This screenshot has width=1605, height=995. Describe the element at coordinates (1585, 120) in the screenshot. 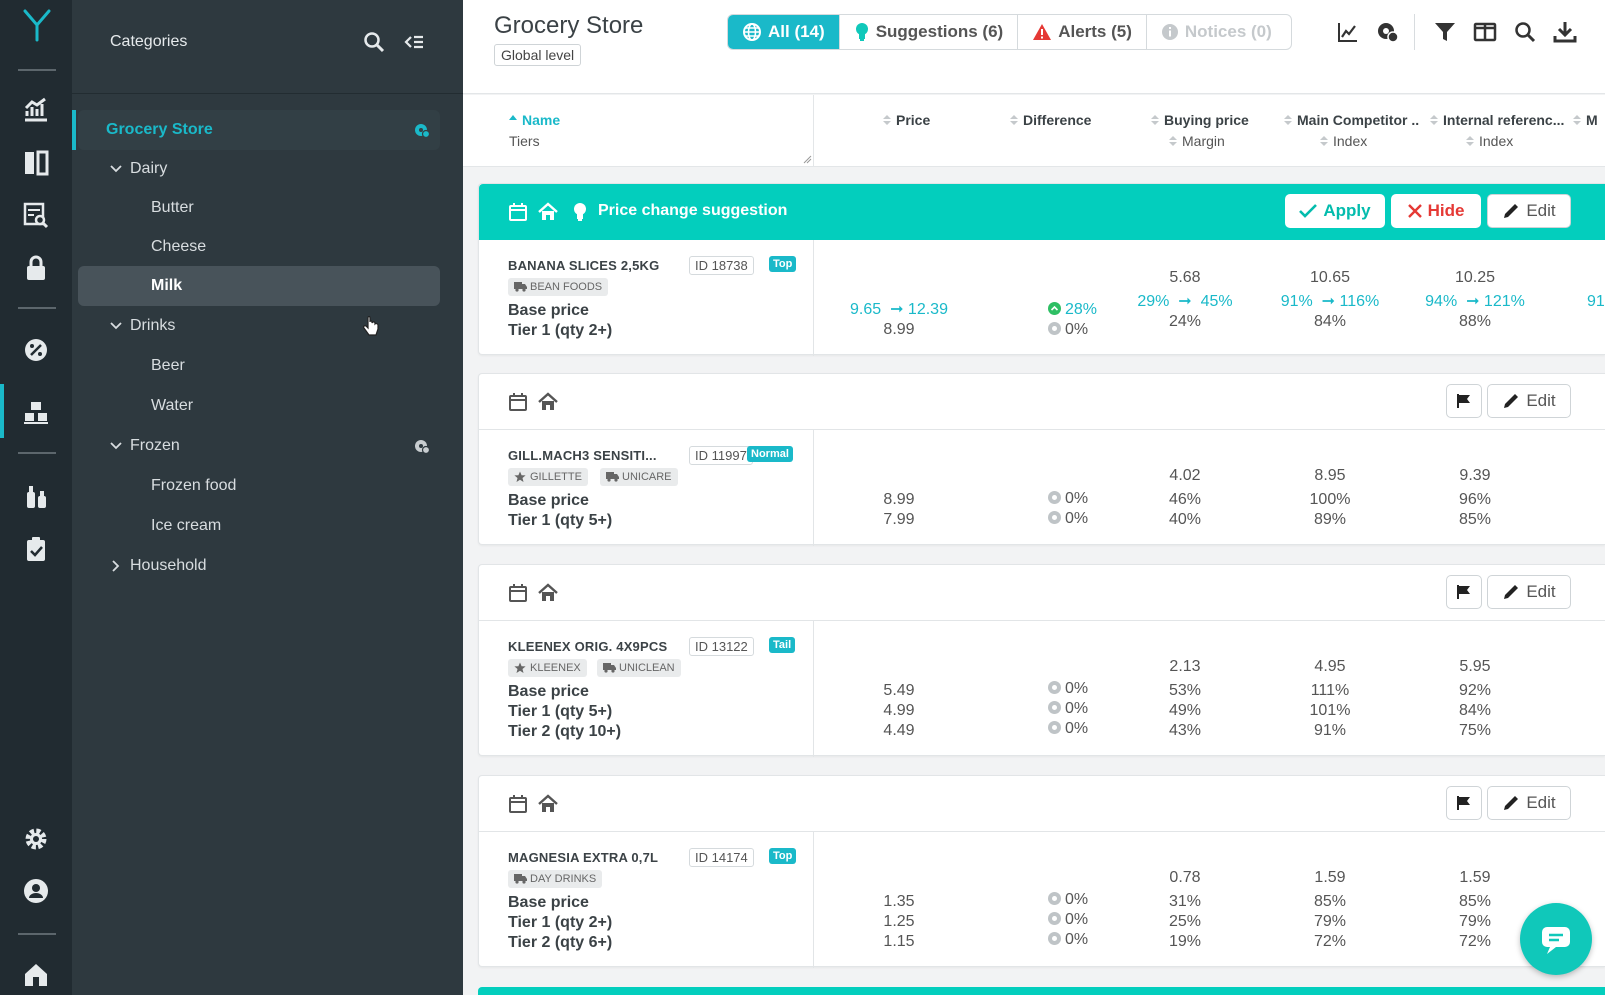

I see `column-more: M` at that location.